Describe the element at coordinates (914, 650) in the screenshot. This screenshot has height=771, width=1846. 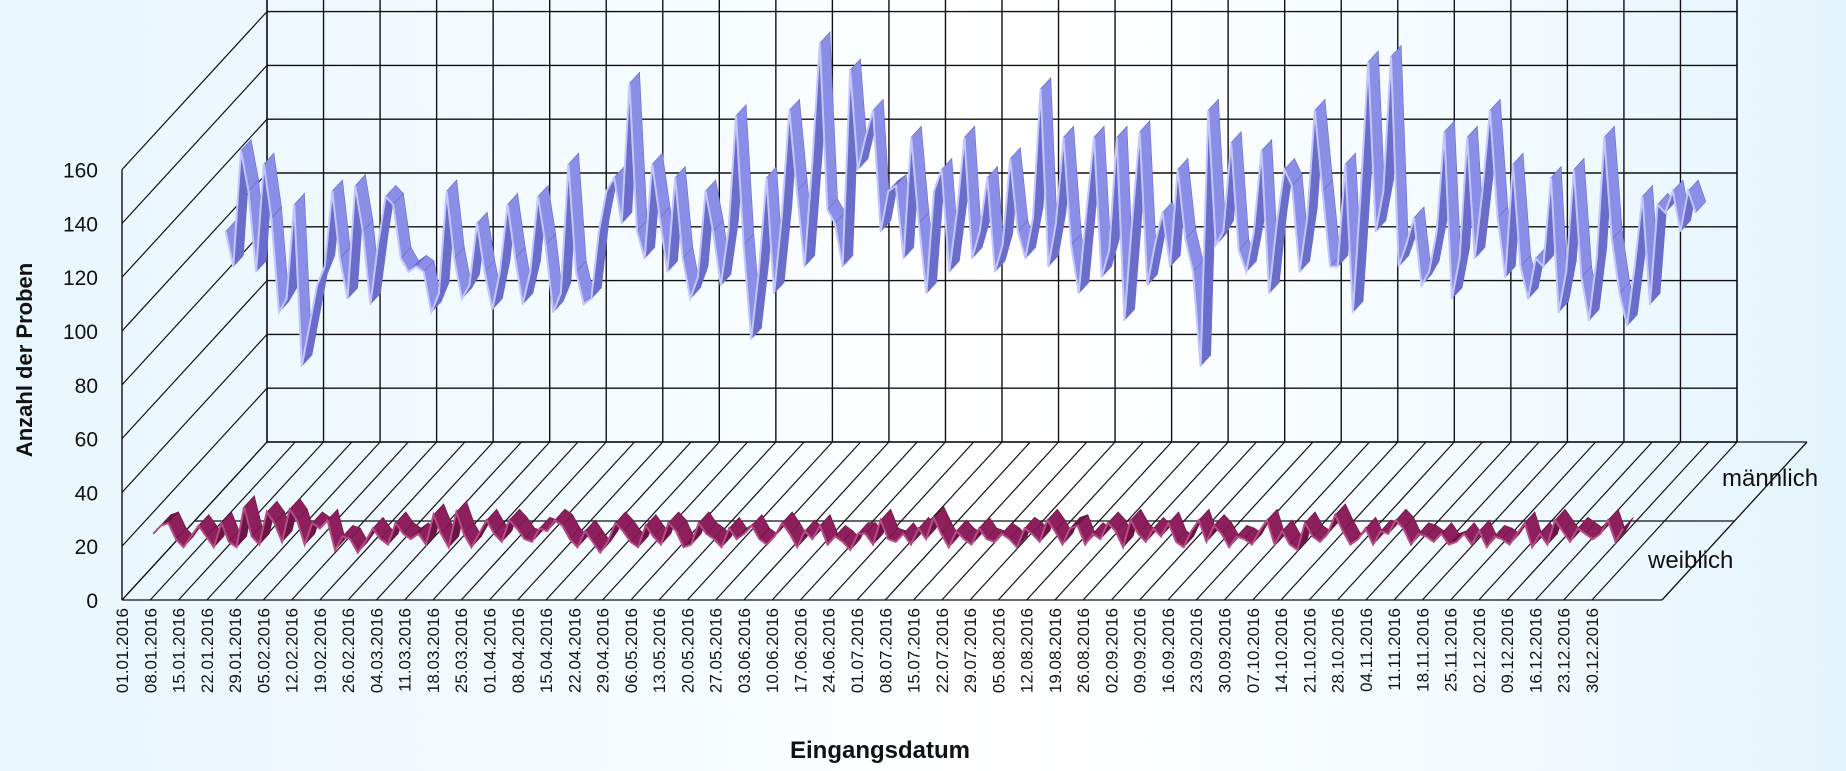
I see `x-tick-label: 15.07.2016` at that location.